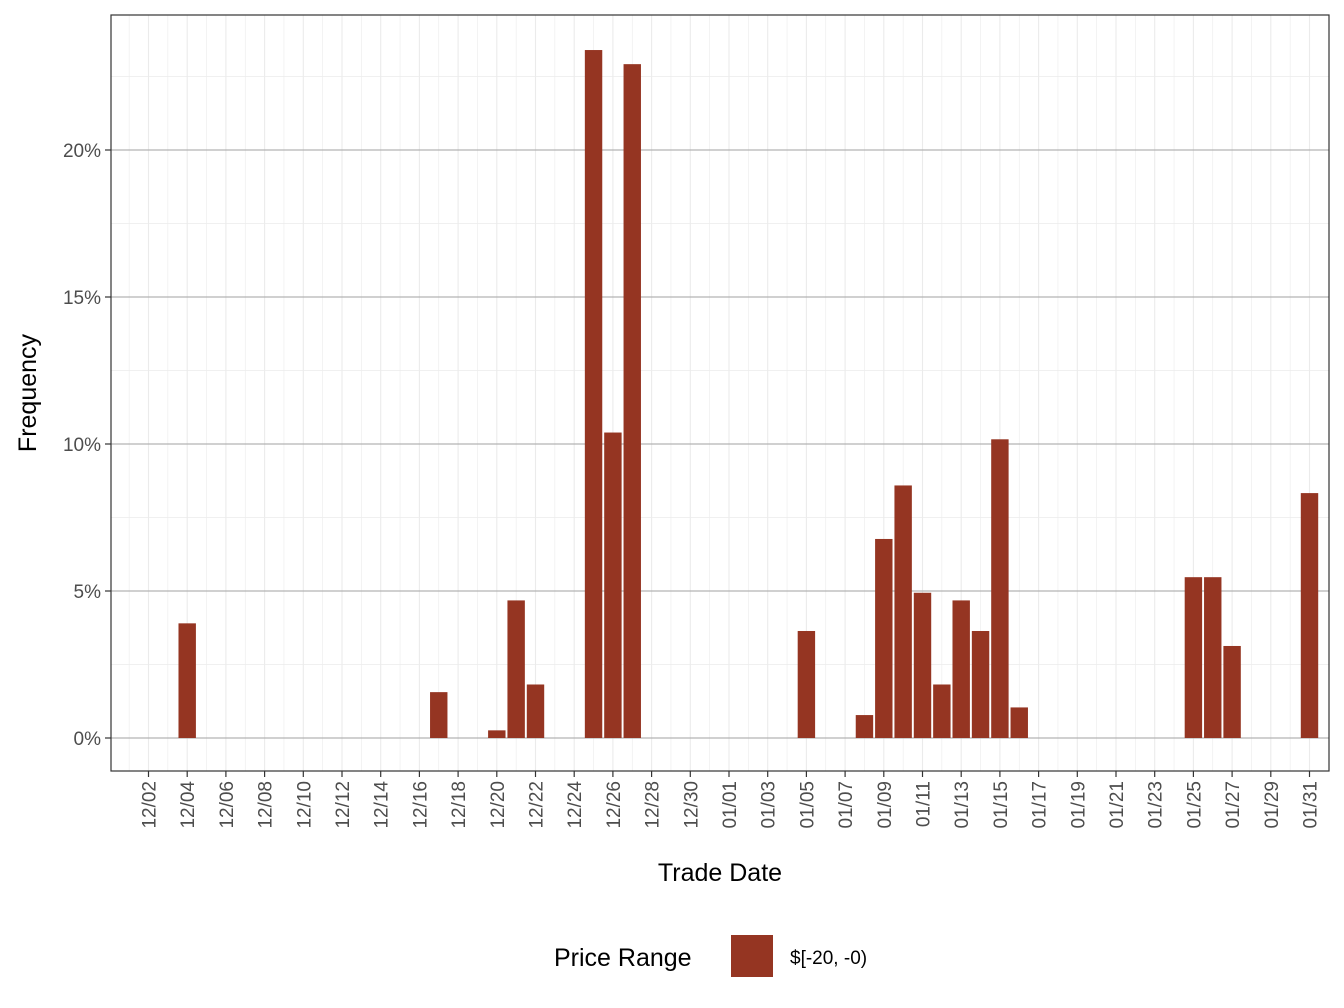 This screenshot has width=1344, height=1008. What do you see at coordinates (924, 804) in the screenshot?
I see `x-tick-label: 01/11` at bounding box center [924, 804].